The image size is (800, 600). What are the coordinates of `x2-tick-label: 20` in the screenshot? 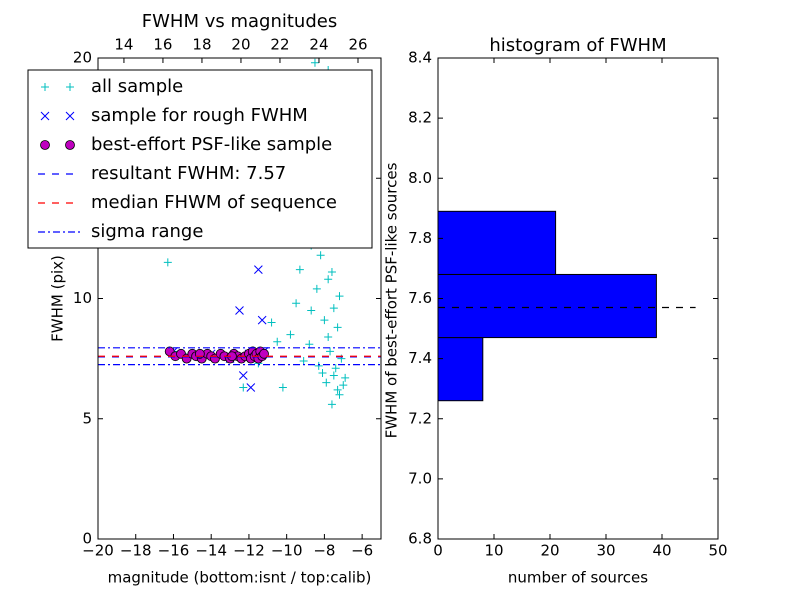 It's located at (240, 45).